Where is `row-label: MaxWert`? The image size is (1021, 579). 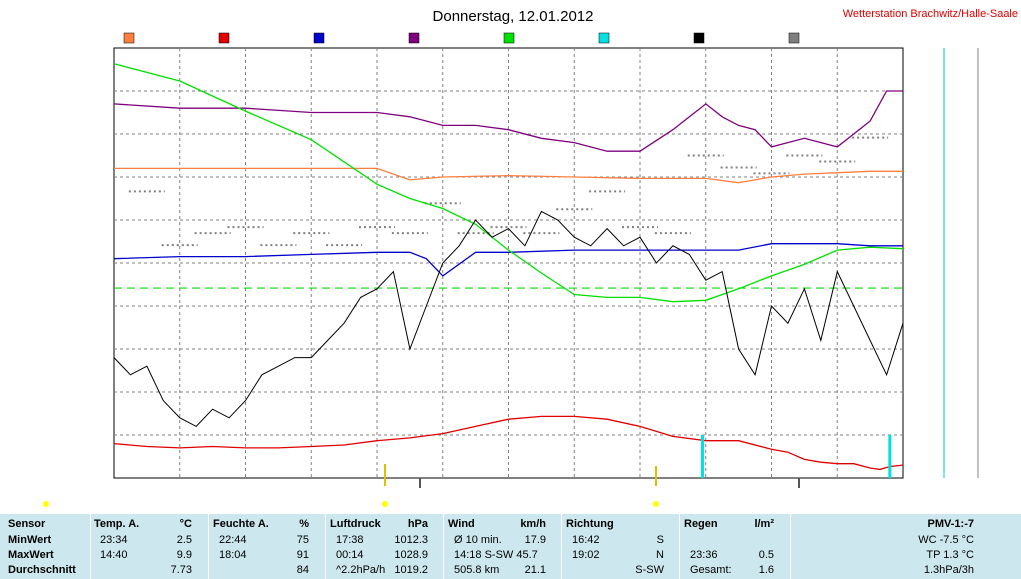 row-label: MaxWert is located at coordinates (31, 555).